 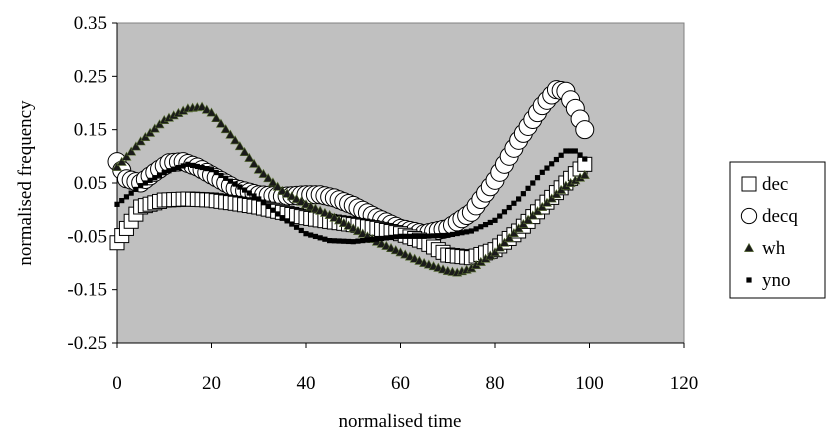 What do you see at coordinates (306, 383) in the screenshot?
I see `x-tick-label: 40` at bounding box center [306, 383].